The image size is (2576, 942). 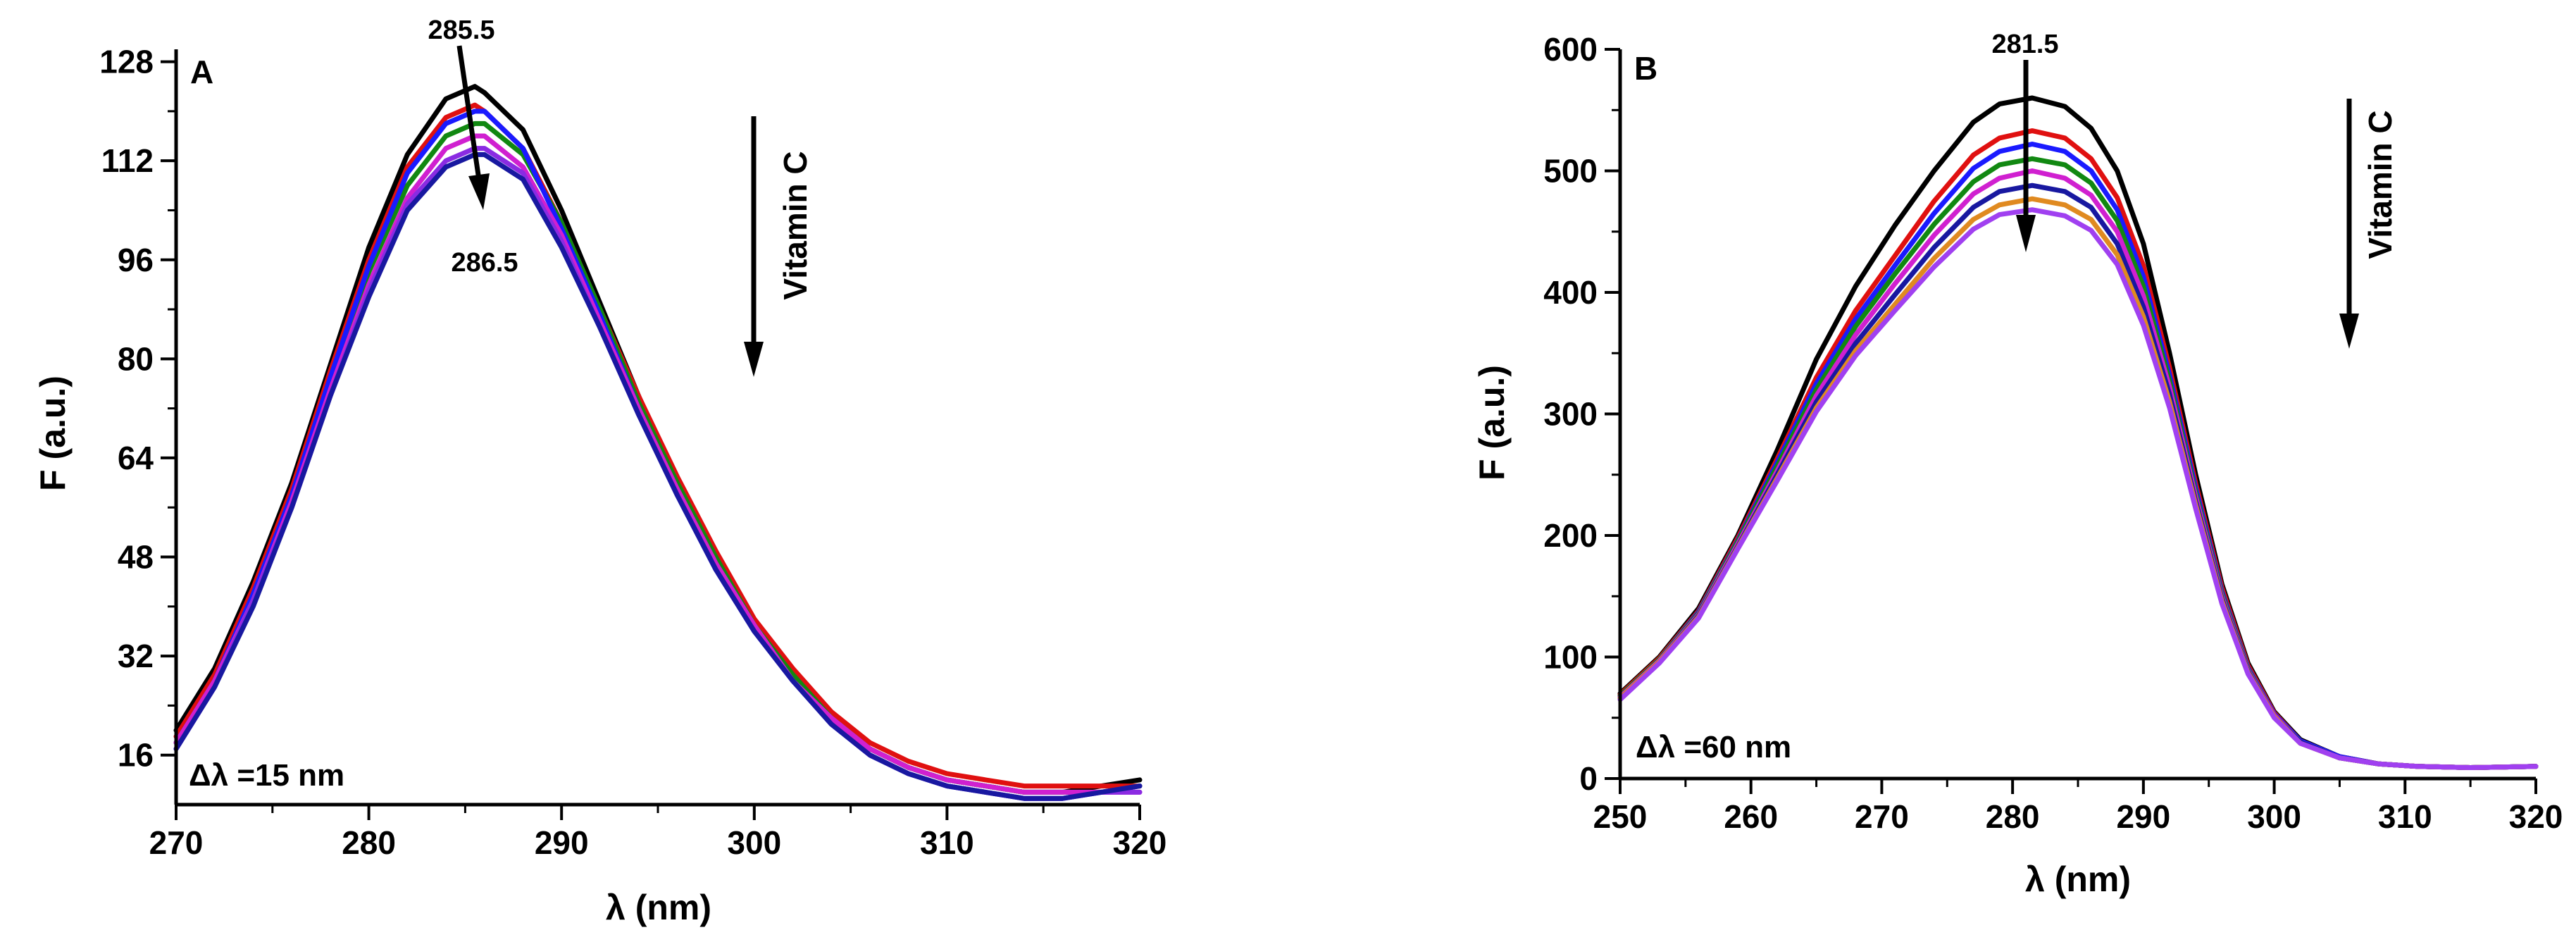 What do you see at coordinates (176, 842) in the screenshot?
I see `panel-a-x-tick-label: 270` at bounding box center [176, 842].